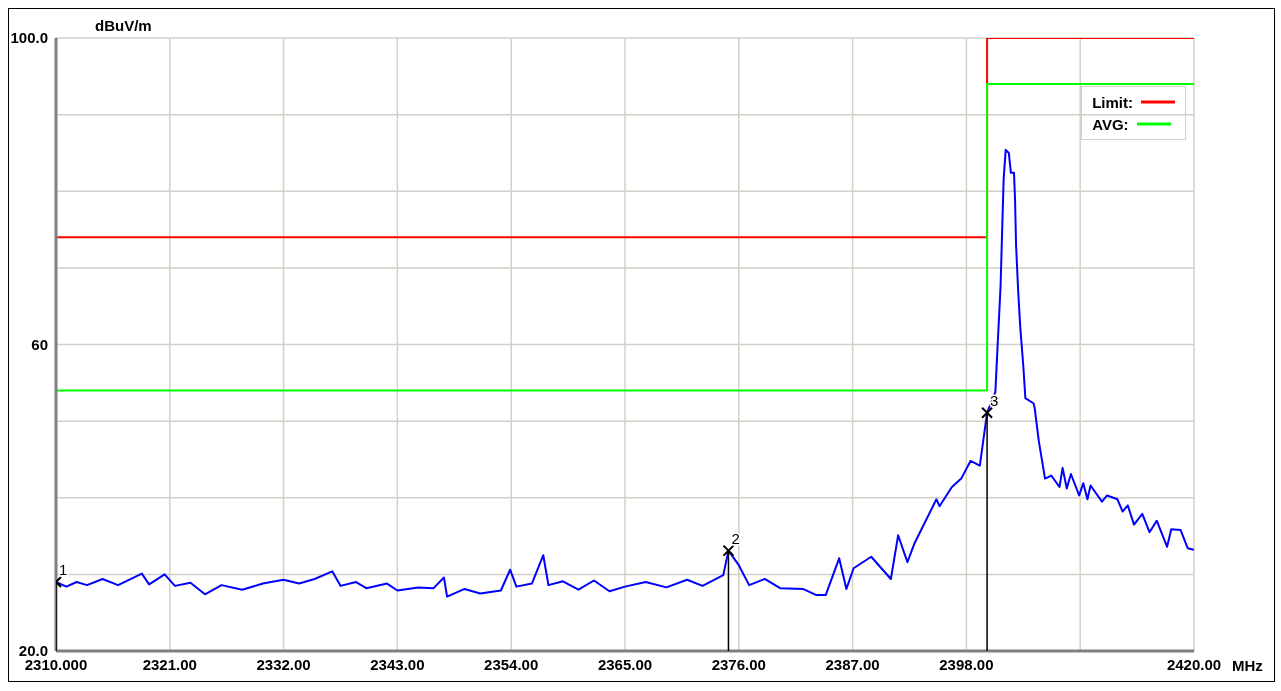 The width and height of the screenshot is (1281, 691). Describe the element at coordinates (123, 25) in the screenshot. I see `y-axis-title: dBuV/m` at that location.